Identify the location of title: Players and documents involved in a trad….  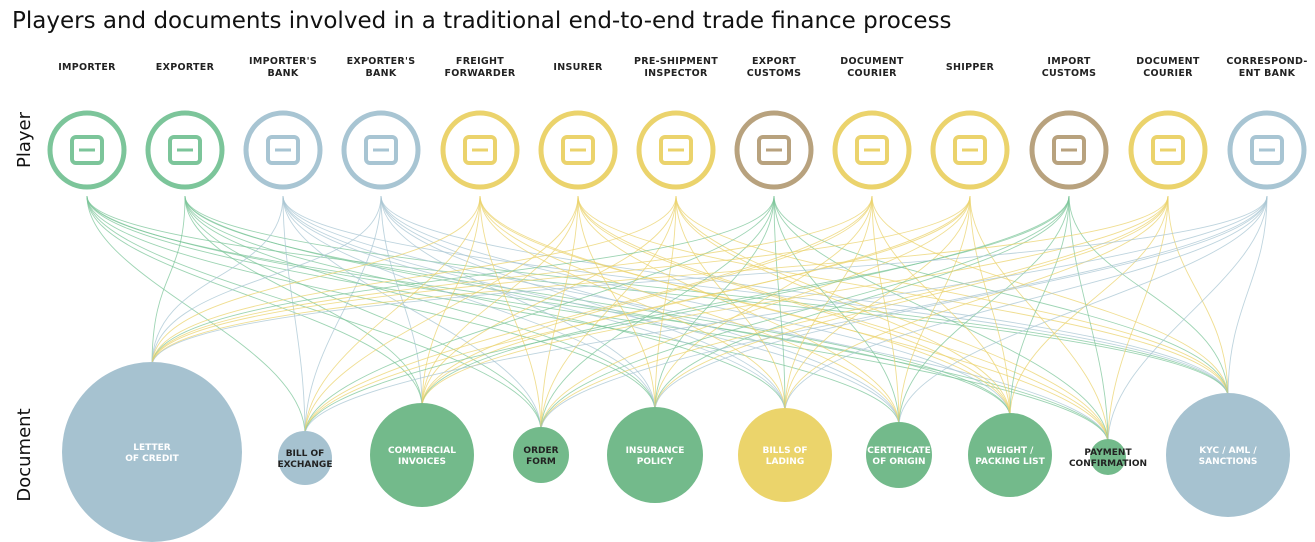
(482, 21).